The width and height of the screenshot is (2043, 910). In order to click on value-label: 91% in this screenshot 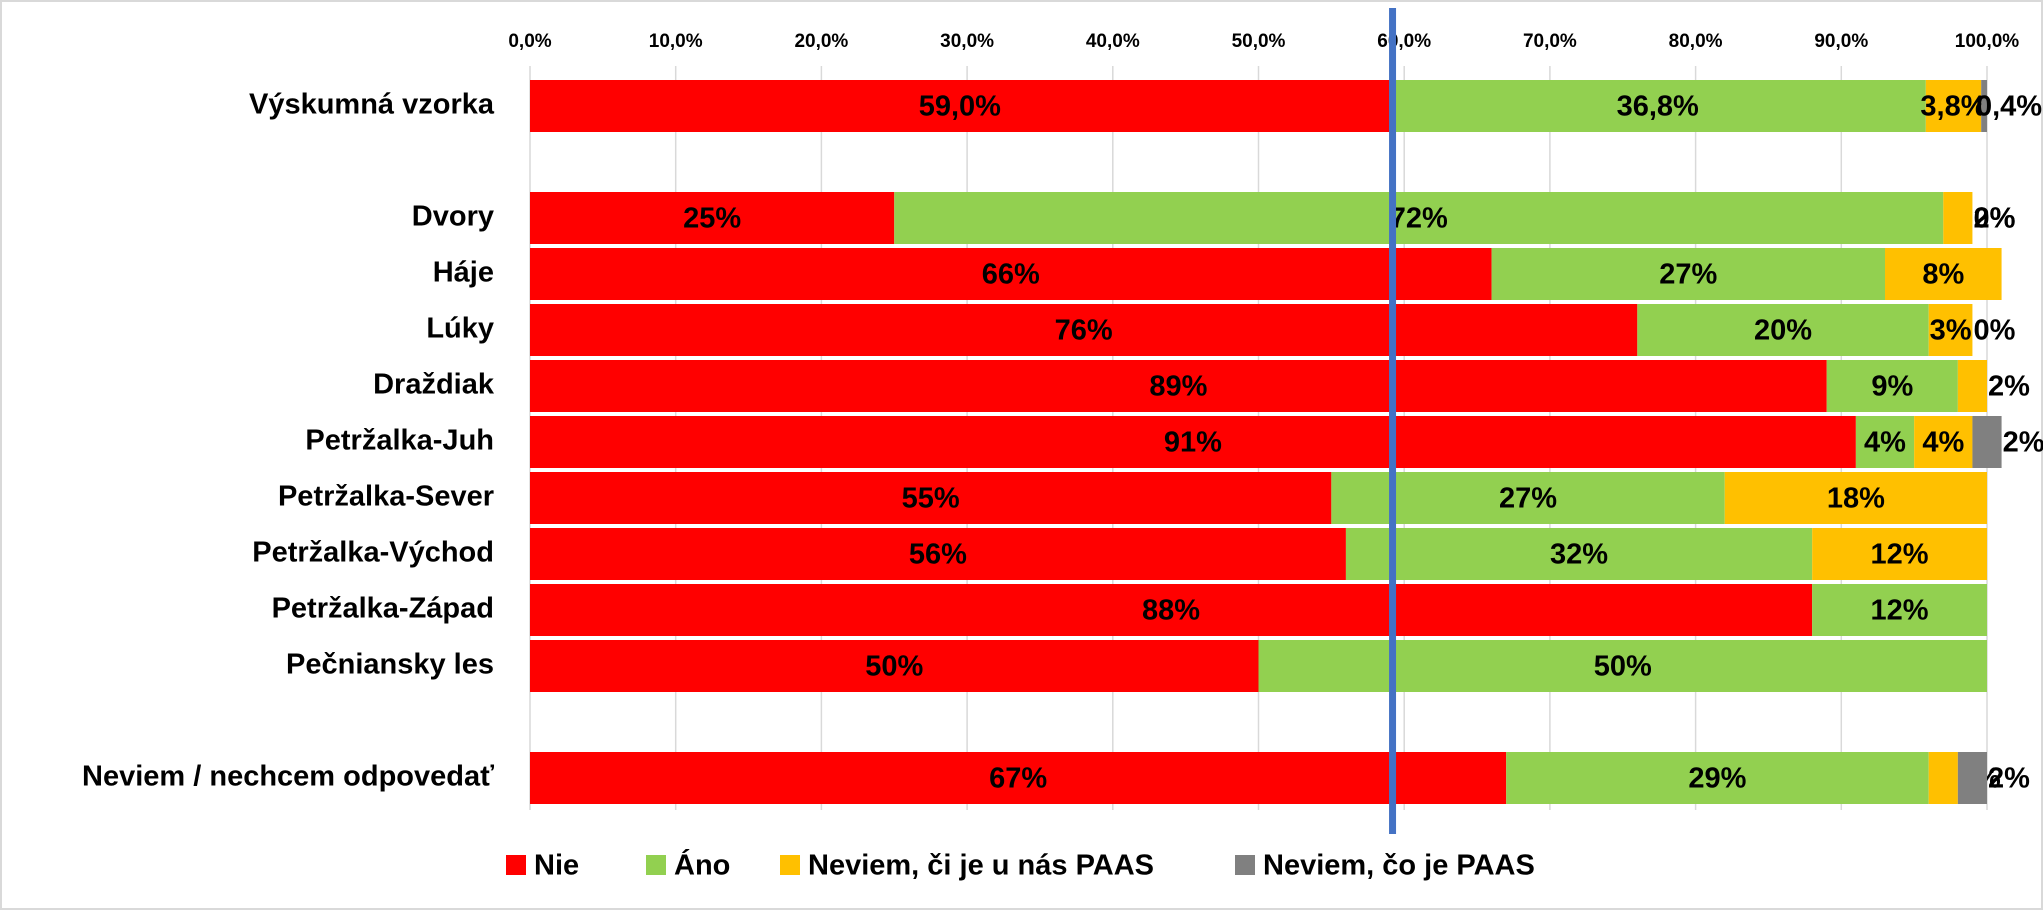, I will do `click(1193, 443)`.